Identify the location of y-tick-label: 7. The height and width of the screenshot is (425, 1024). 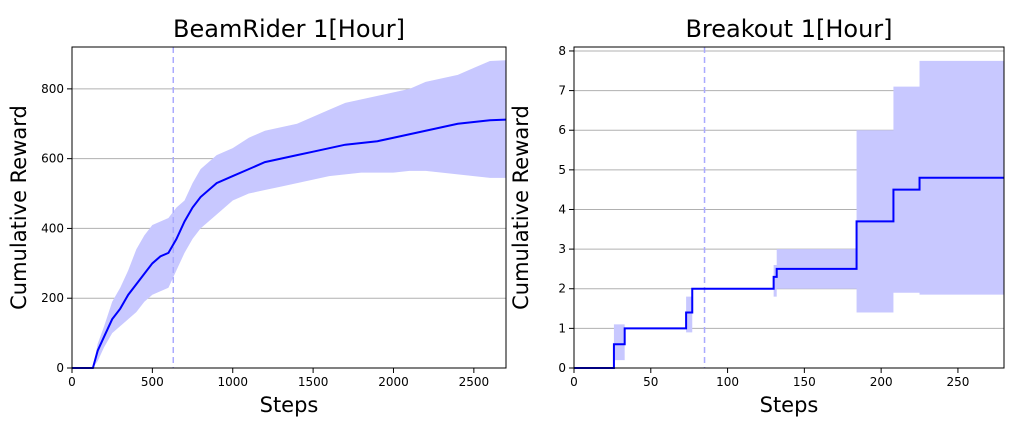
(562, 91).